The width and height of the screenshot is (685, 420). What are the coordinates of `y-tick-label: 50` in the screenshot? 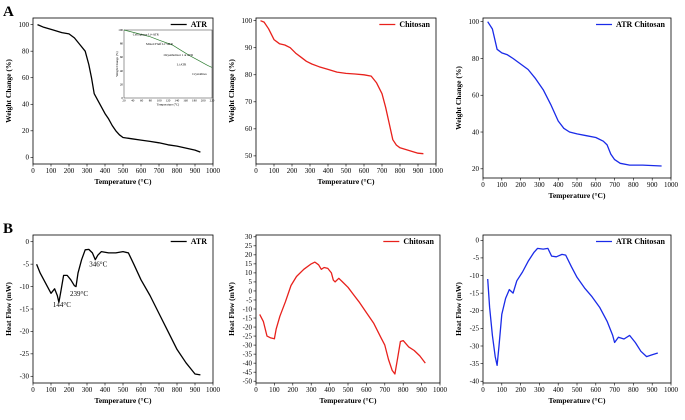 It's located at (249, 156).